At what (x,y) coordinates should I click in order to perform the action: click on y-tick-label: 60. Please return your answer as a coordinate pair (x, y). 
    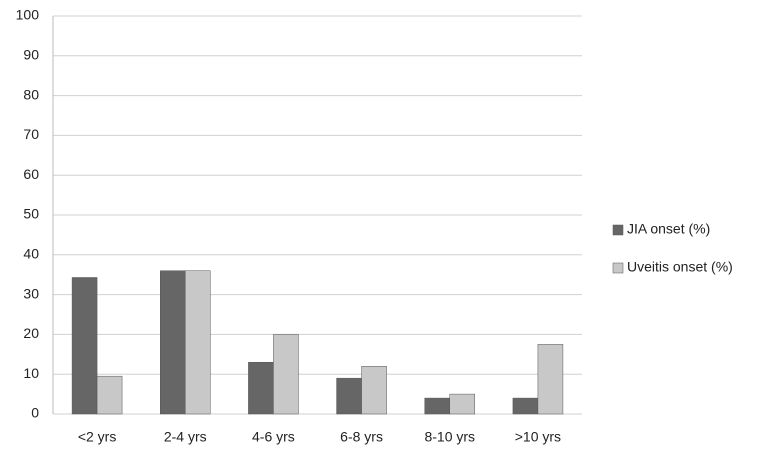
    Looking at the image, I should click on (31, 174).